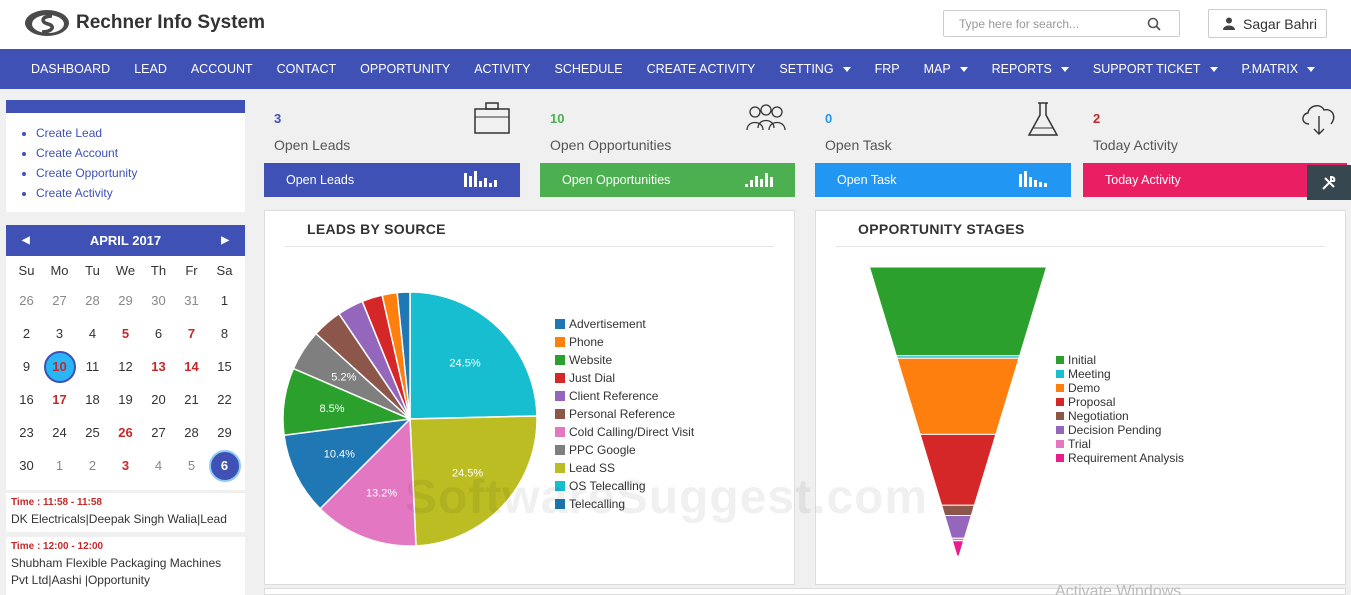 Image resolution: width=1351 pixels, height=595 pixels. What do you see at coordinates (191, 399) in the screenshot?
I see `calendar-day: 21` at bounding box center [191, 399].